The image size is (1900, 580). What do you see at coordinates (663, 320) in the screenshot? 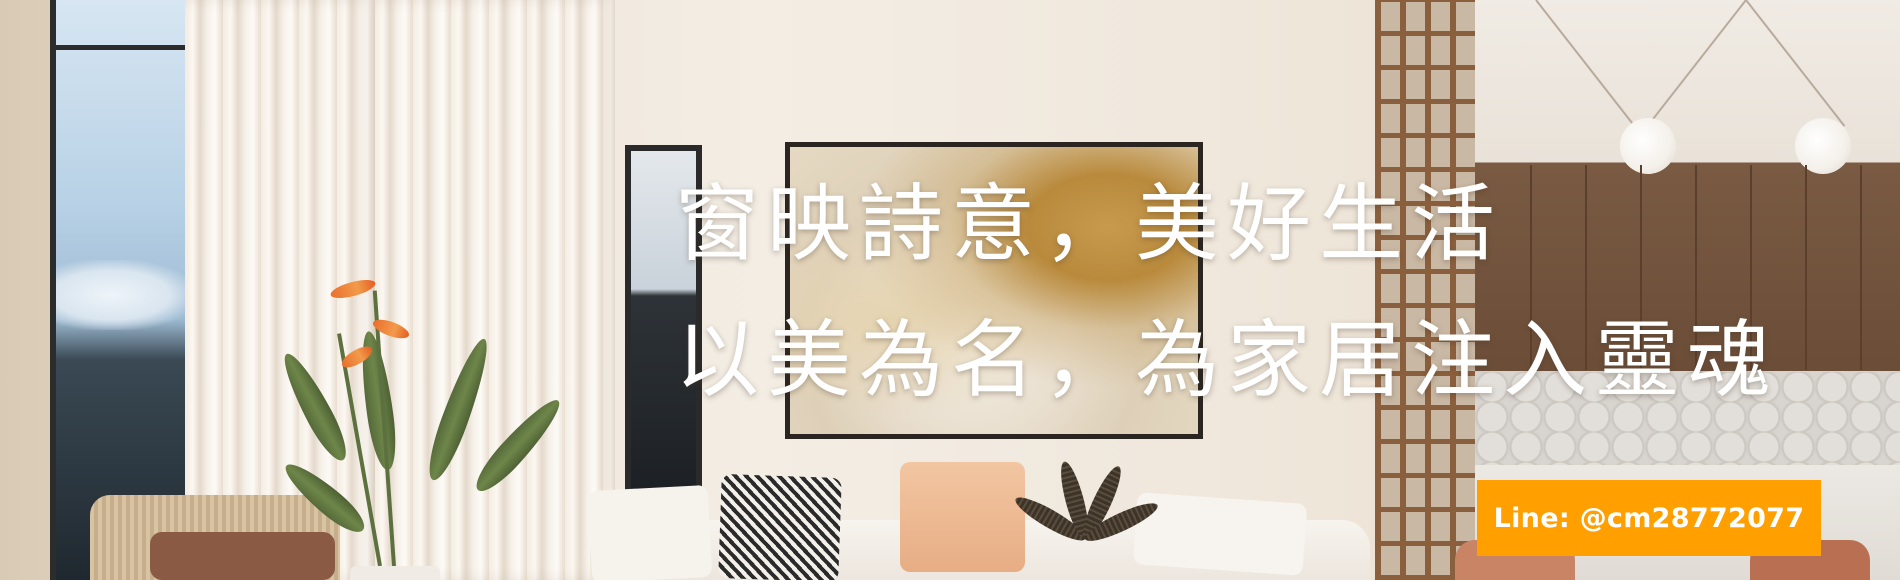
I see `doorway` at bounding box center [663, 320].